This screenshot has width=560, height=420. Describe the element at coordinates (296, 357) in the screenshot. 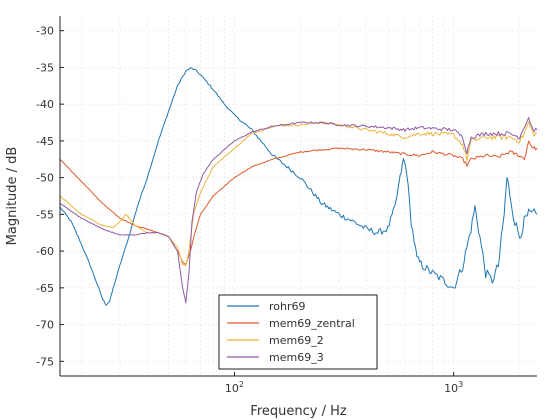

I see `legend-label-mem69-3: mem69_3` at that location.